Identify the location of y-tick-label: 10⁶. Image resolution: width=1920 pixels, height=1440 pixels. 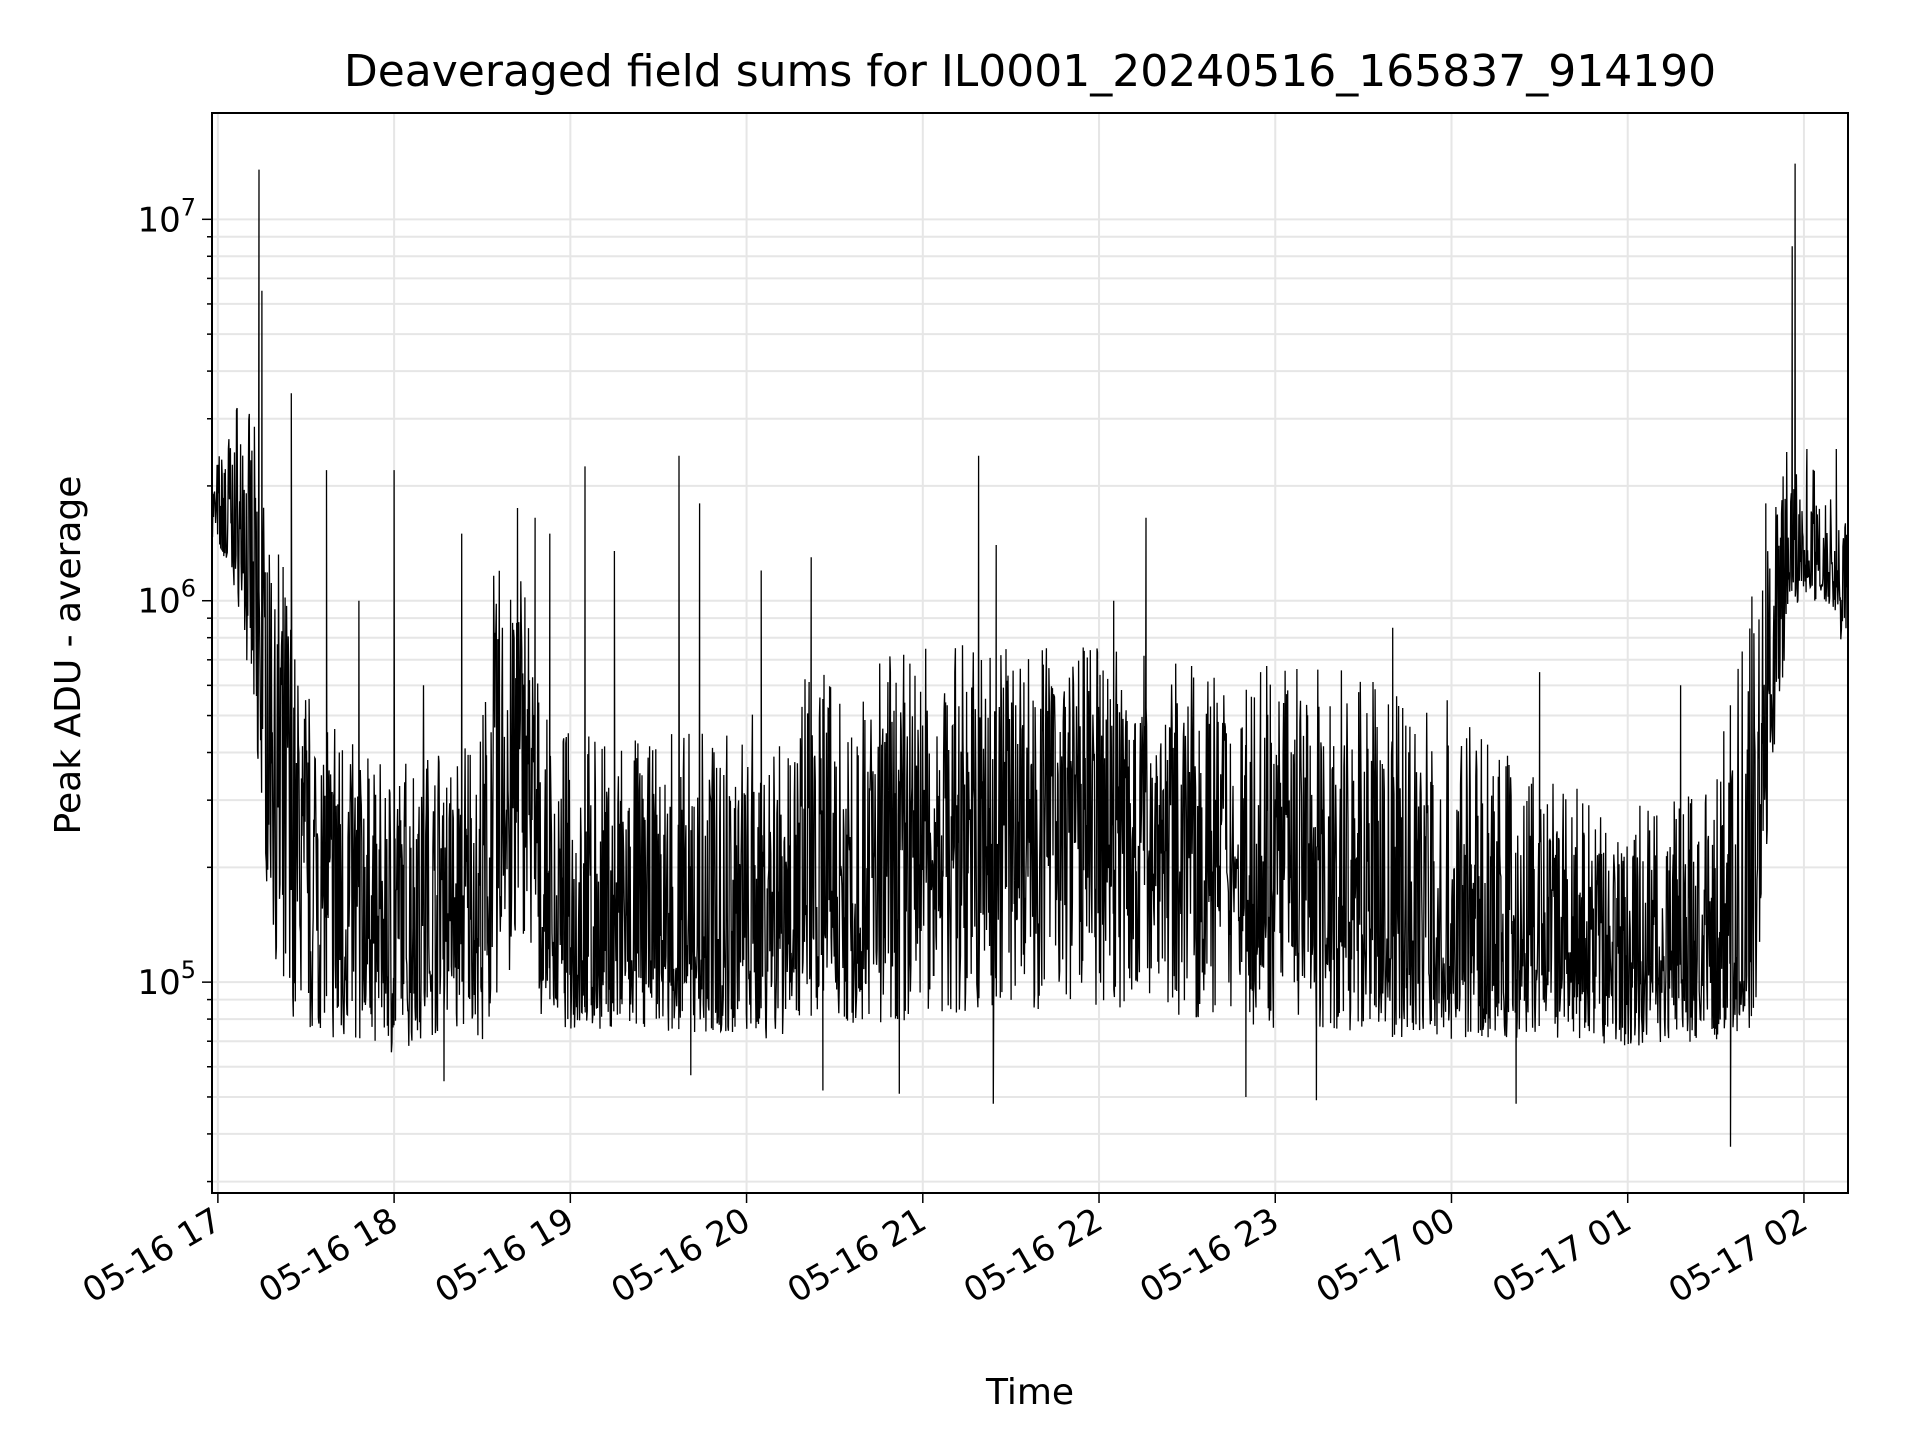
(166, 598).